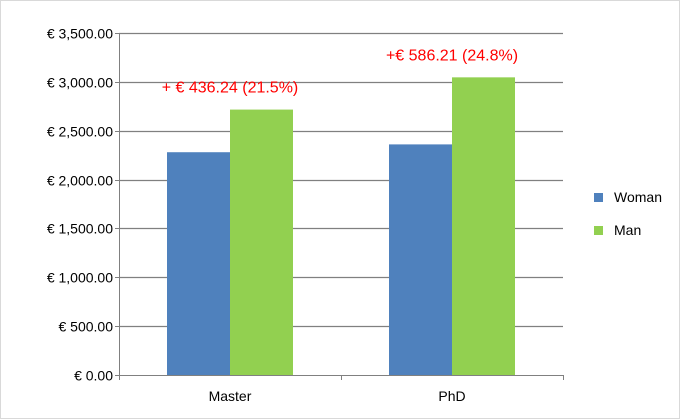 The image size is (681, 420). Describe the element at coordinates (230, 88) in the screenshot. I see `difference-annotation: + € 436.24 (21.5%)` at that location.